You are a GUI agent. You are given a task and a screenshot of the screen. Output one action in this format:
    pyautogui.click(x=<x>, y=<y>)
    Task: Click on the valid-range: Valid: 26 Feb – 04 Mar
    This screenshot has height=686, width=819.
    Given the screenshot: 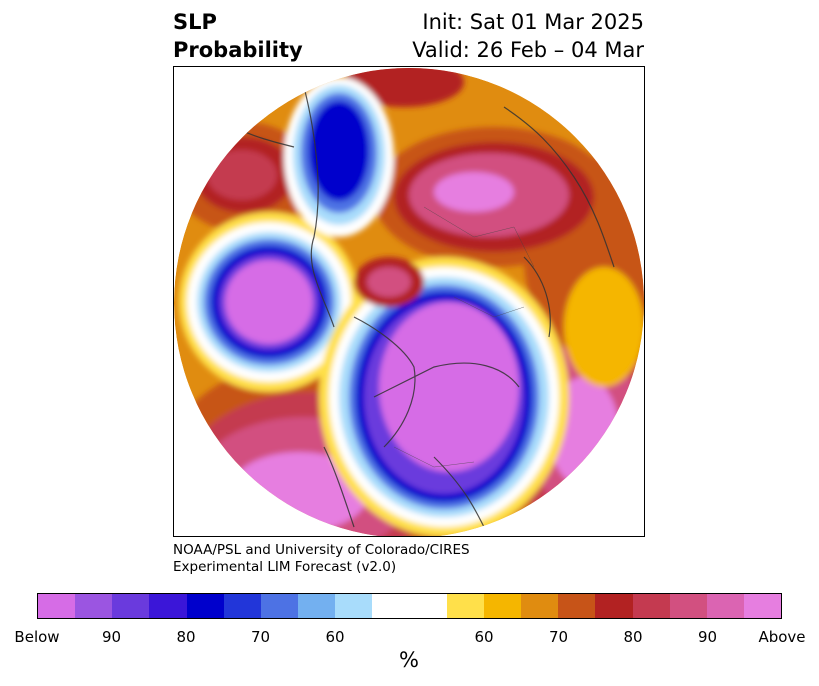 What is the action you would take?
    pyautogui.click(x=528, y=50)
    